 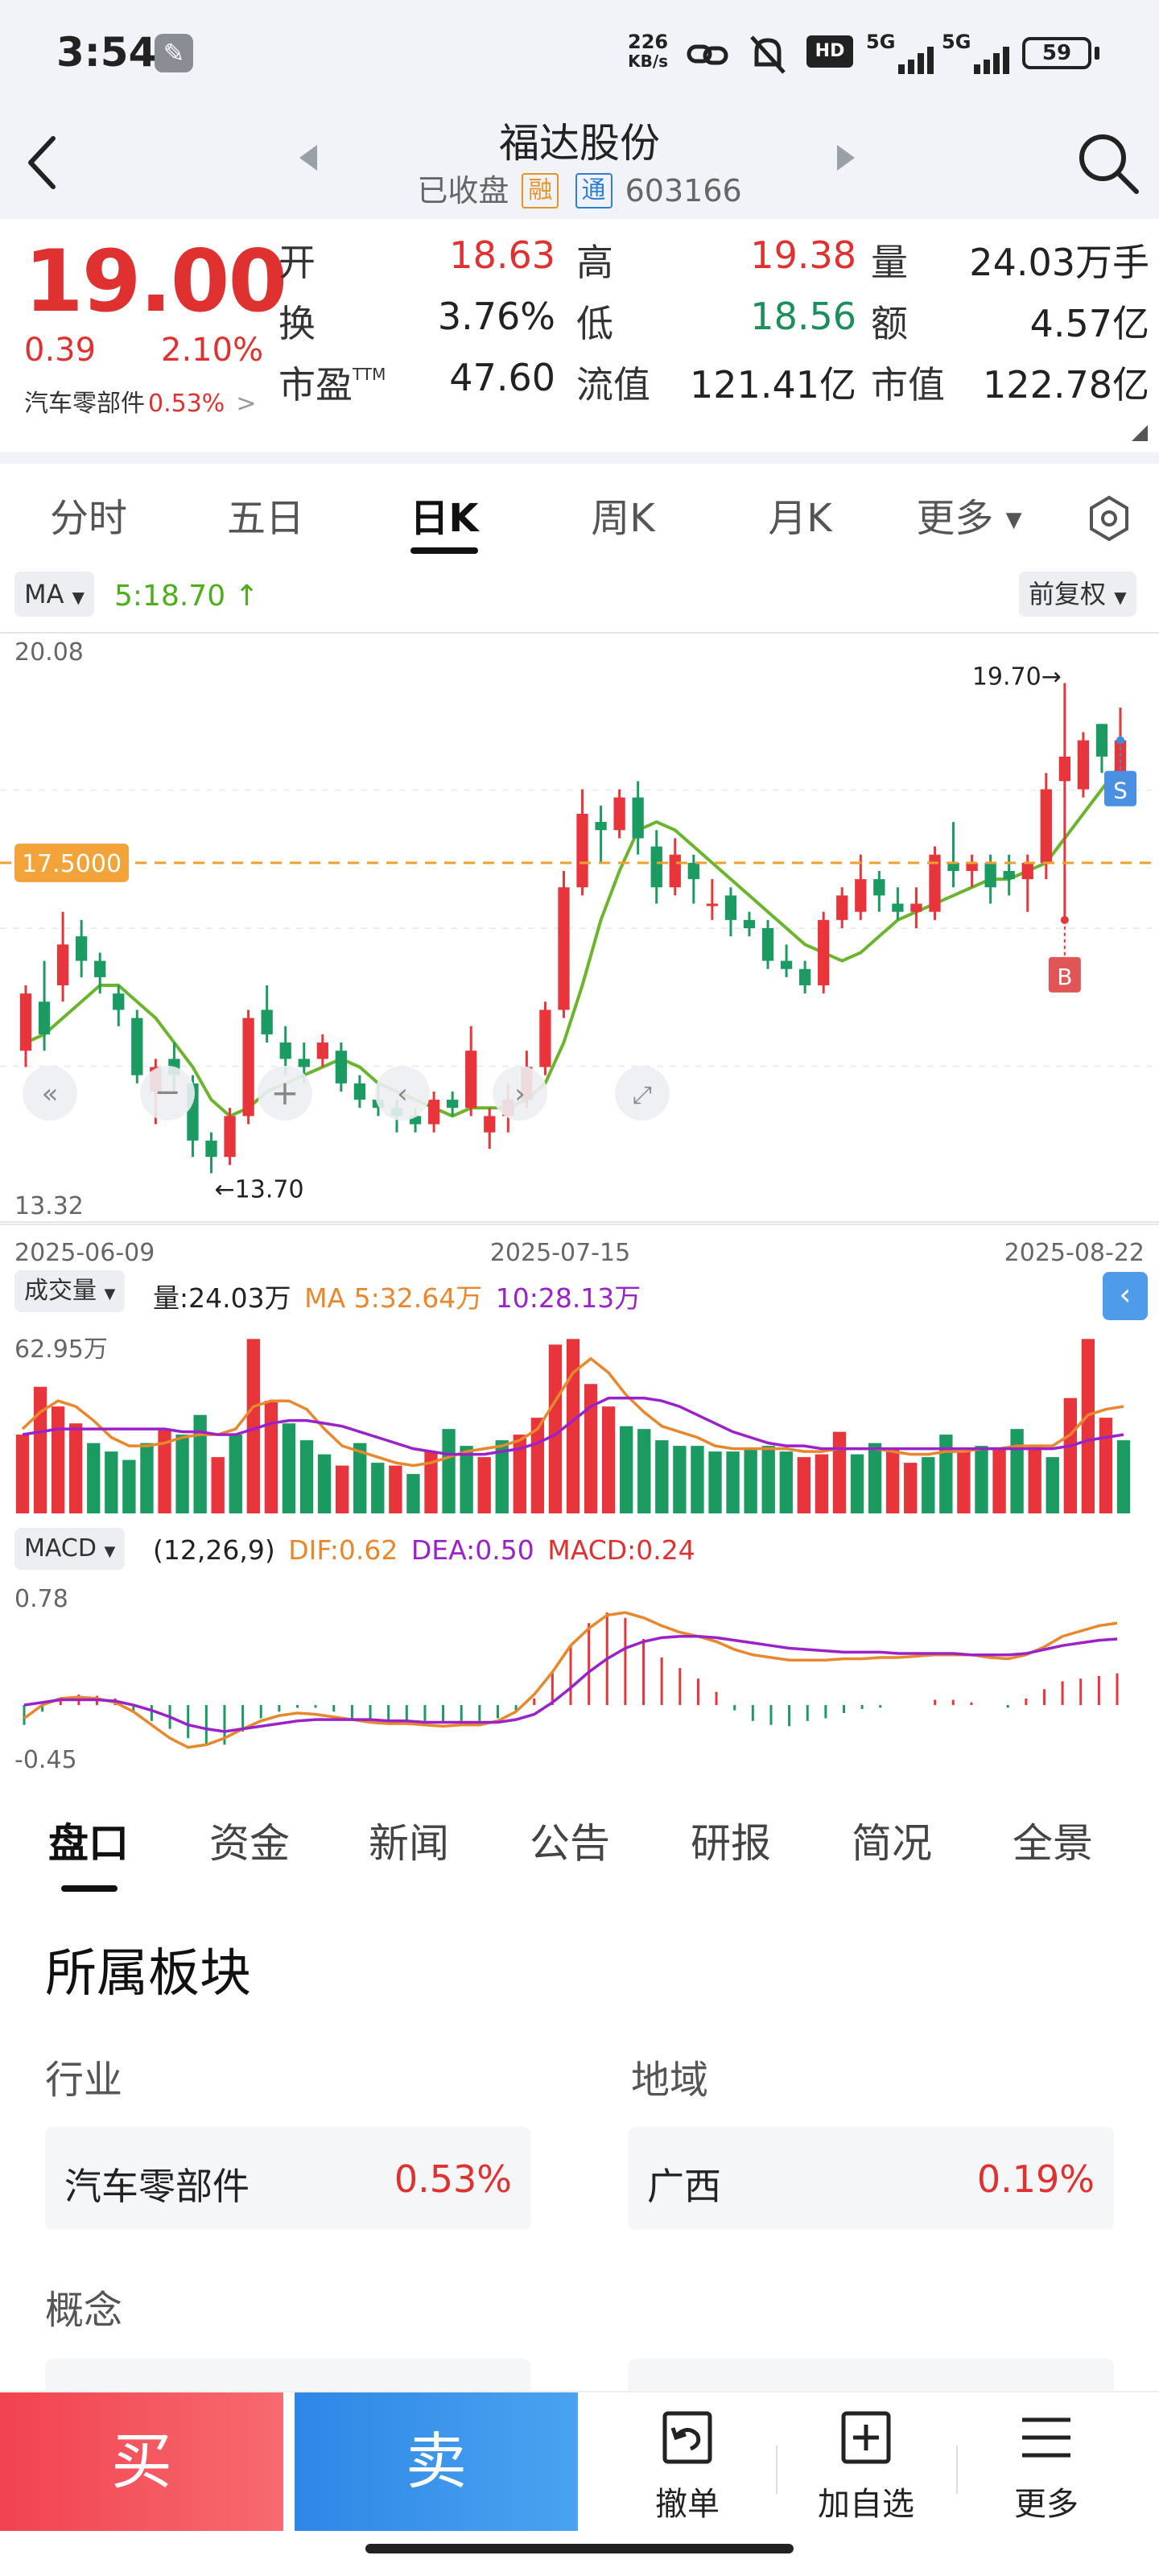 What do you see at coordinates (402, 1093) in the screenshot?
I see `scroll-left-button` at bounding box center [402, 1093].